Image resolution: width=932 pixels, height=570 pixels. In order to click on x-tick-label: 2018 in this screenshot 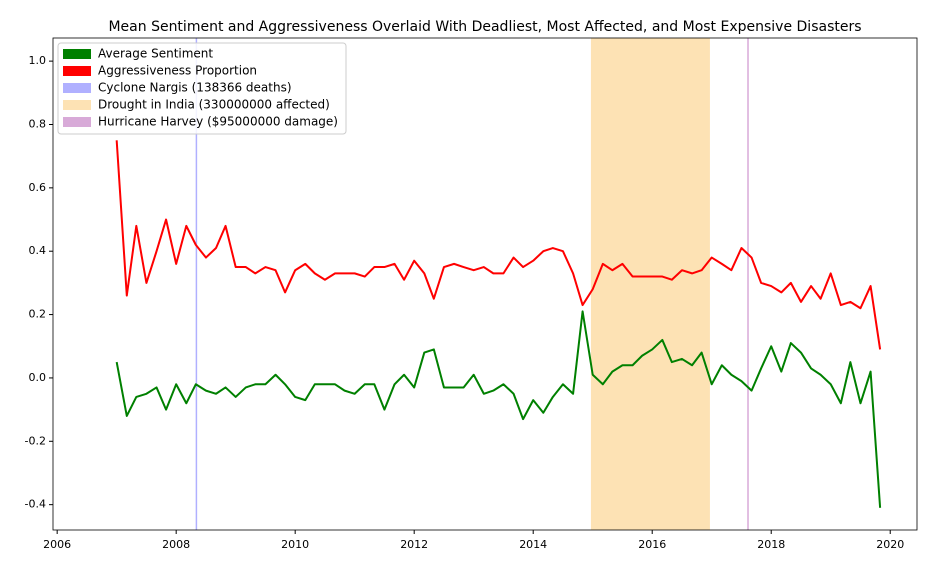, I will do `click(771, 544)`.